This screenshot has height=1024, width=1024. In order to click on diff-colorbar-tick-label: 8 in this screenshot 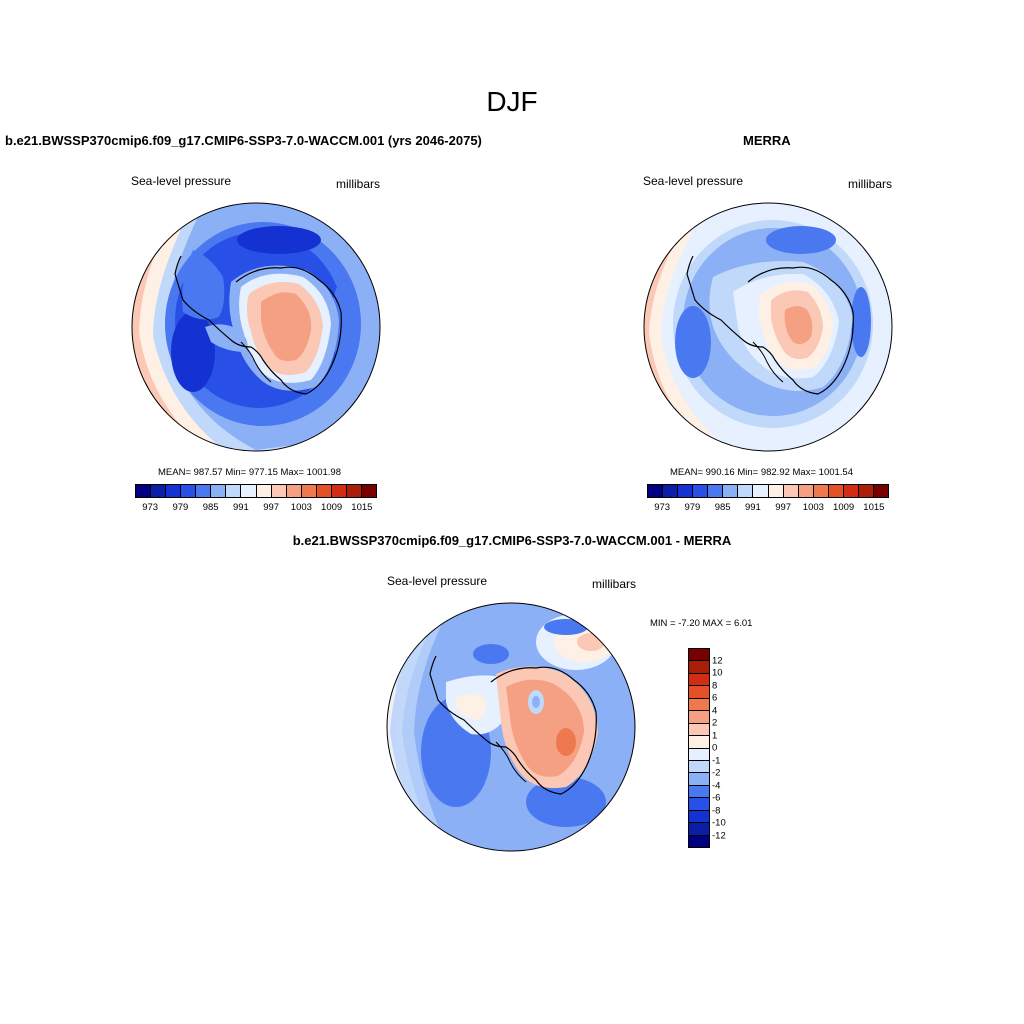, I will do `click(715, 685)`.